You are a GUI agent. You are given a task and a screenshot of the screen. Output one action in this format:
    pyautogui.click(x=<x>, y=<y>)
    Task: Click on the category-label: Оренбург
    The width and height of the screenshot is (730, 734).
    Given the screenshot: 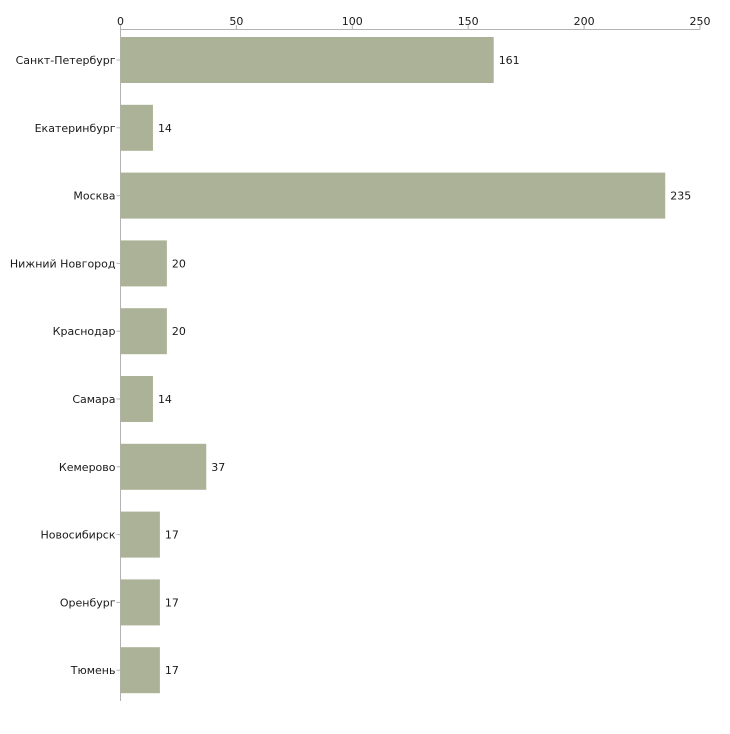 What is the action you would take?
    pyautogui.click(x=88, y=602)
    